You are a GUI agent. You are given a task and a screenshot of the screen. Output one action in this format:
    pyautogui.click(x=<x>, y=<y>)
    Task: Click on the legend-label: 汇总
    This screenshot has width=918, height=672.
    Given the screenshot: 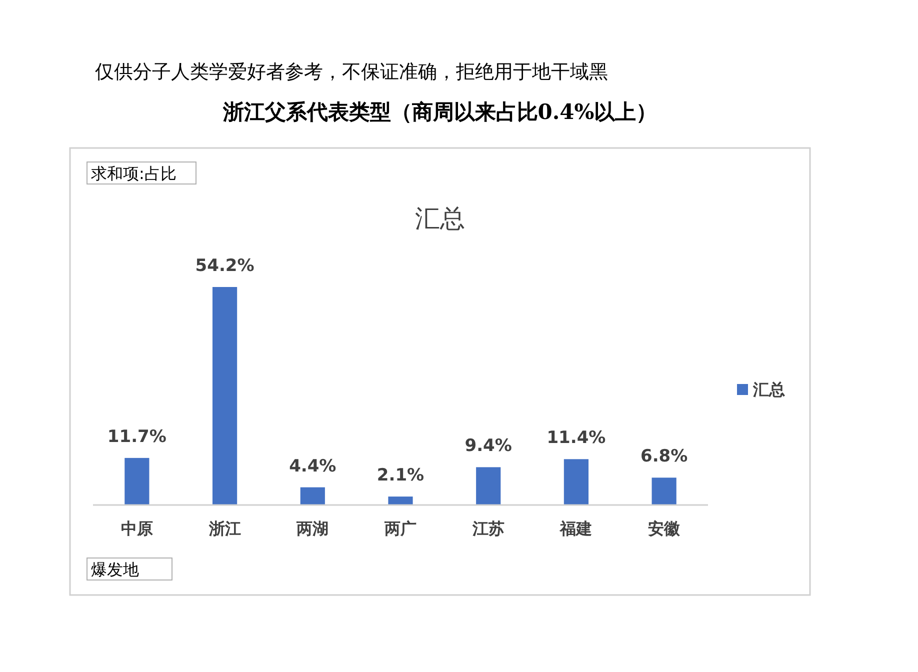 What is the action you would take?
    pyautogui.click(x=768, y=389)
    